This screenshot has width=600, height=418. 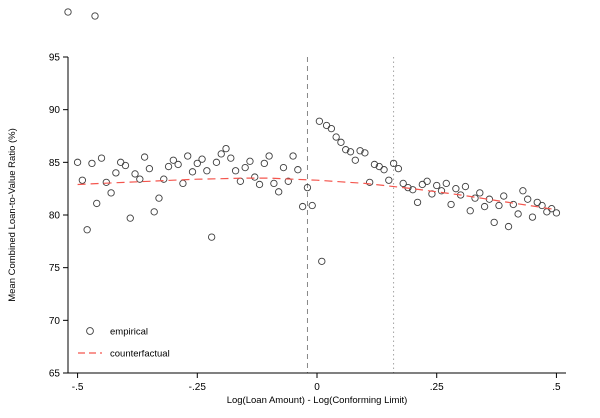 What do you see at coordinates (317, 194) in the screenshot?
I see `counterfactual-line` at bounding box center [317, 194].